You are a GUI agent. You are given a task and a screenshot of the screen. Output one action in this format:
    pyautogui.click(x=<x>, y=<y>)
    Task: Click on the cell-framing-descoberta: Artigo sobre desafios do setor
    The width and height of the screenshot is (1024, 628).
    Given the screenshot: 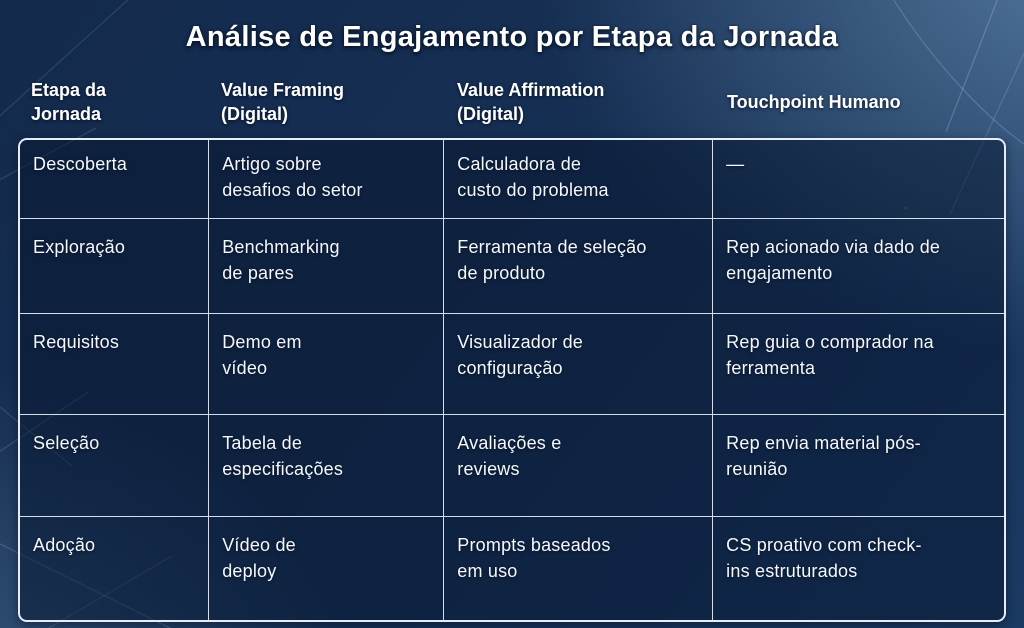 What is the action you would take?
    pyautogui.click(x=327, y=180)
    